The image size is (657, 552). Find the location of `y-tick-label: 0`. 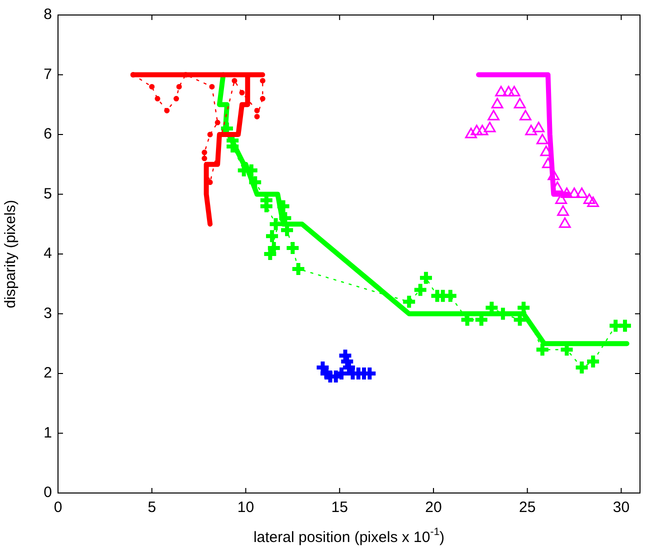

y-tick-label: 0 is located at coordinates (48, 493).